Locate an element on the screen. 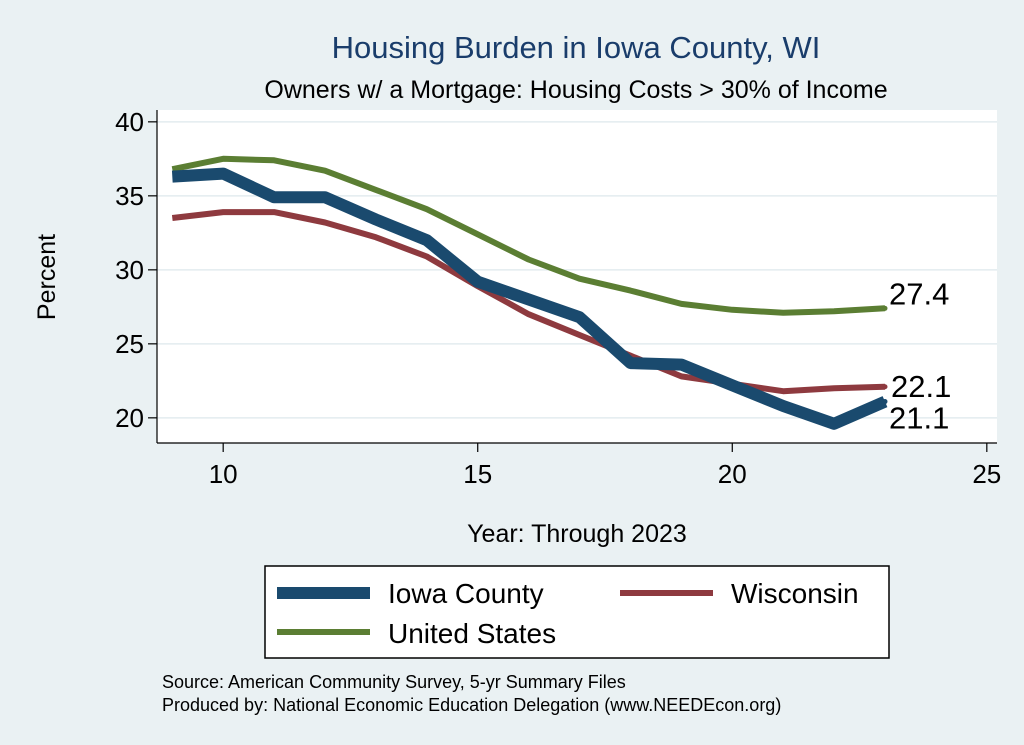 This screenshot has width=1024, height=745. y-tick-label: 20 is located at coordinates (129, 418).